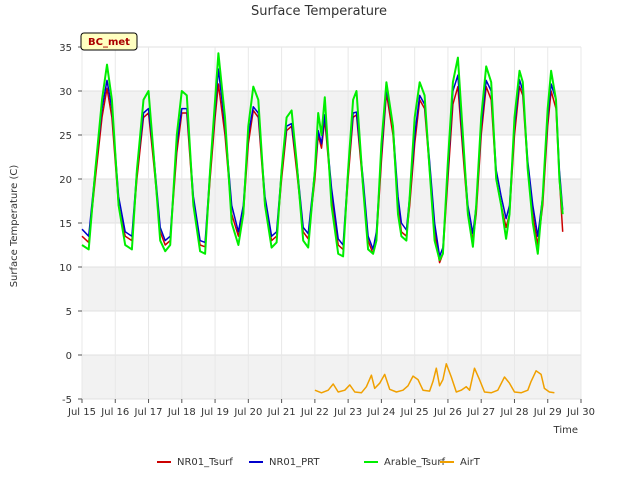 This screenshot has width=640, height=480. I want to click on x-tick-label: Jul 15, so click(81, 412).